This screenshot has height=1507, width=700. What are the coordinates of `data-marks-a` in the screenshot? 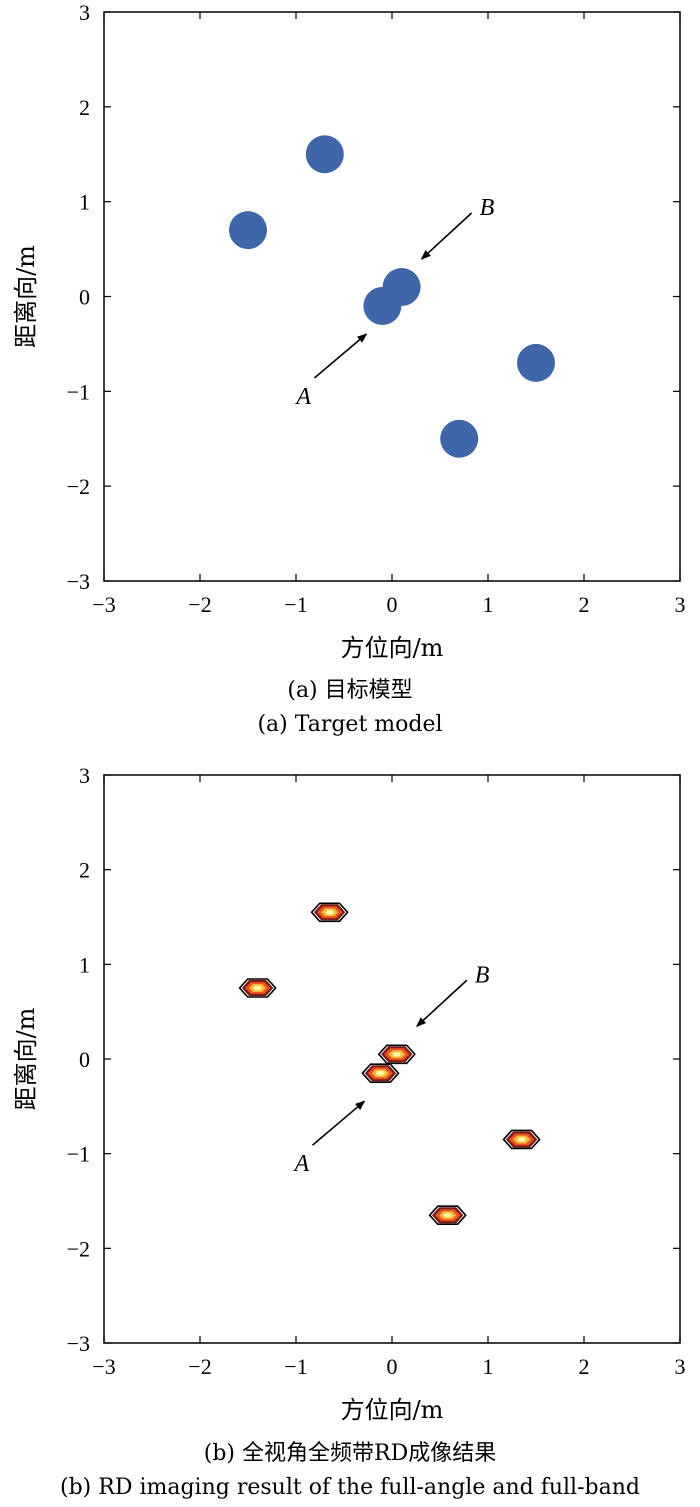 It's located at (392, 296).